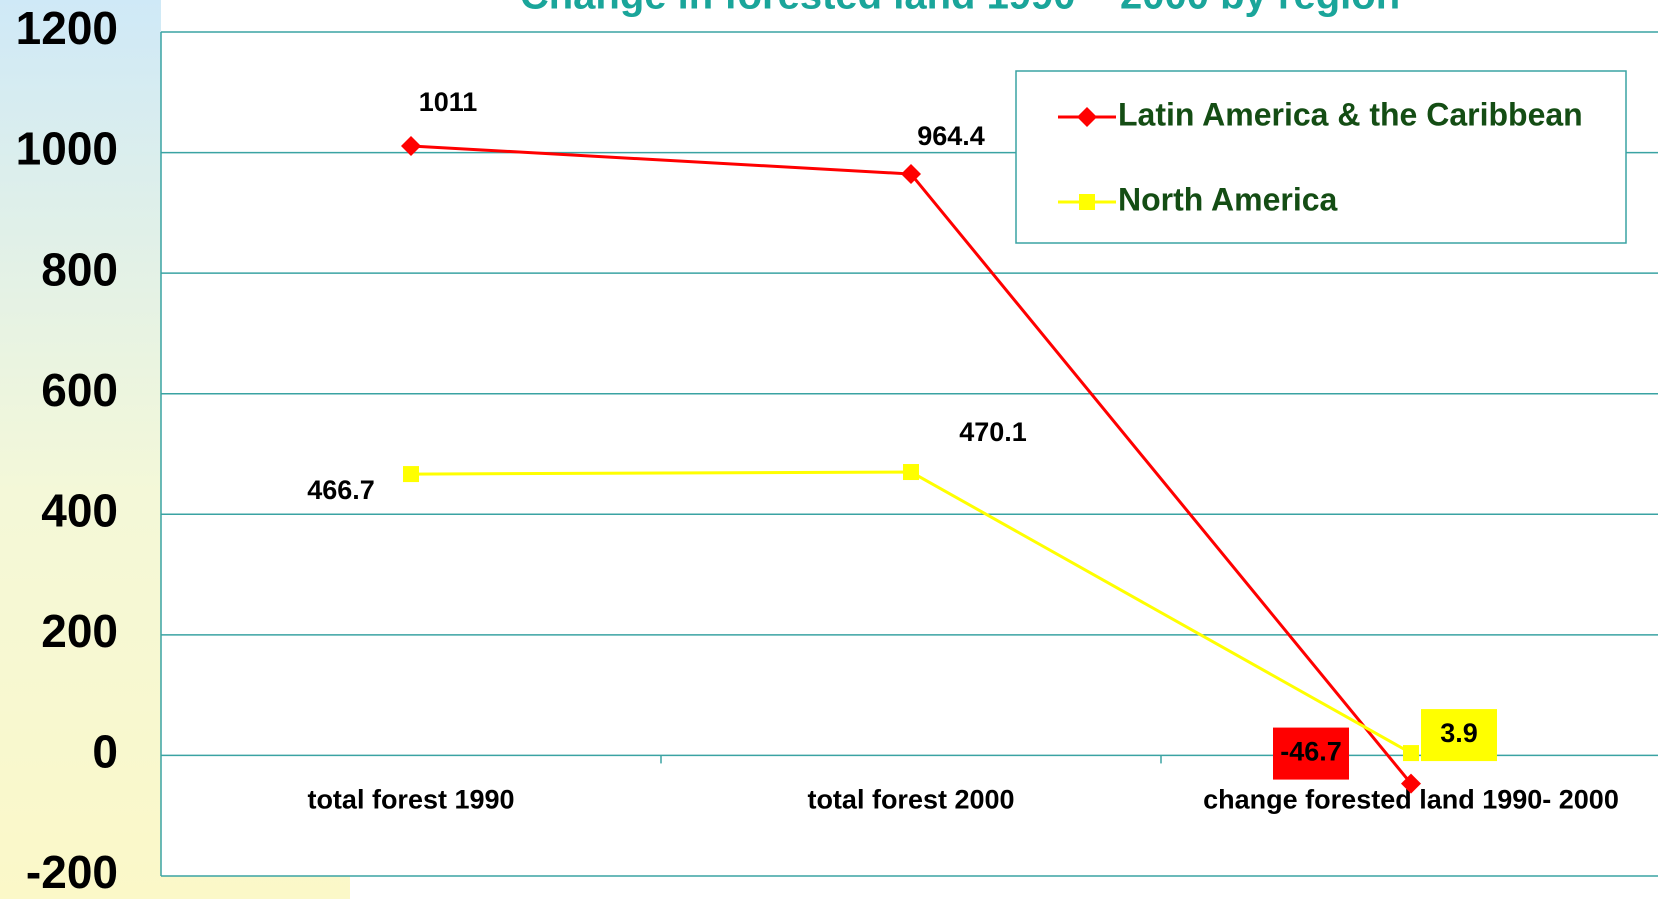 The width and height of the screenshot is (1658, 899). What do you see at coordinates (1228, 199) in the screenshot?
I see `legend-label: North America` at bounding box center [1228, 199].